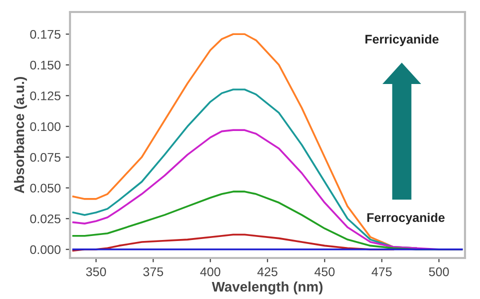 This screenshot has width=480, height=299. Describe the element at coordinates (267, 287) in the screenshot. I see `x-axis-title: Wavelength (nm)` at that location.